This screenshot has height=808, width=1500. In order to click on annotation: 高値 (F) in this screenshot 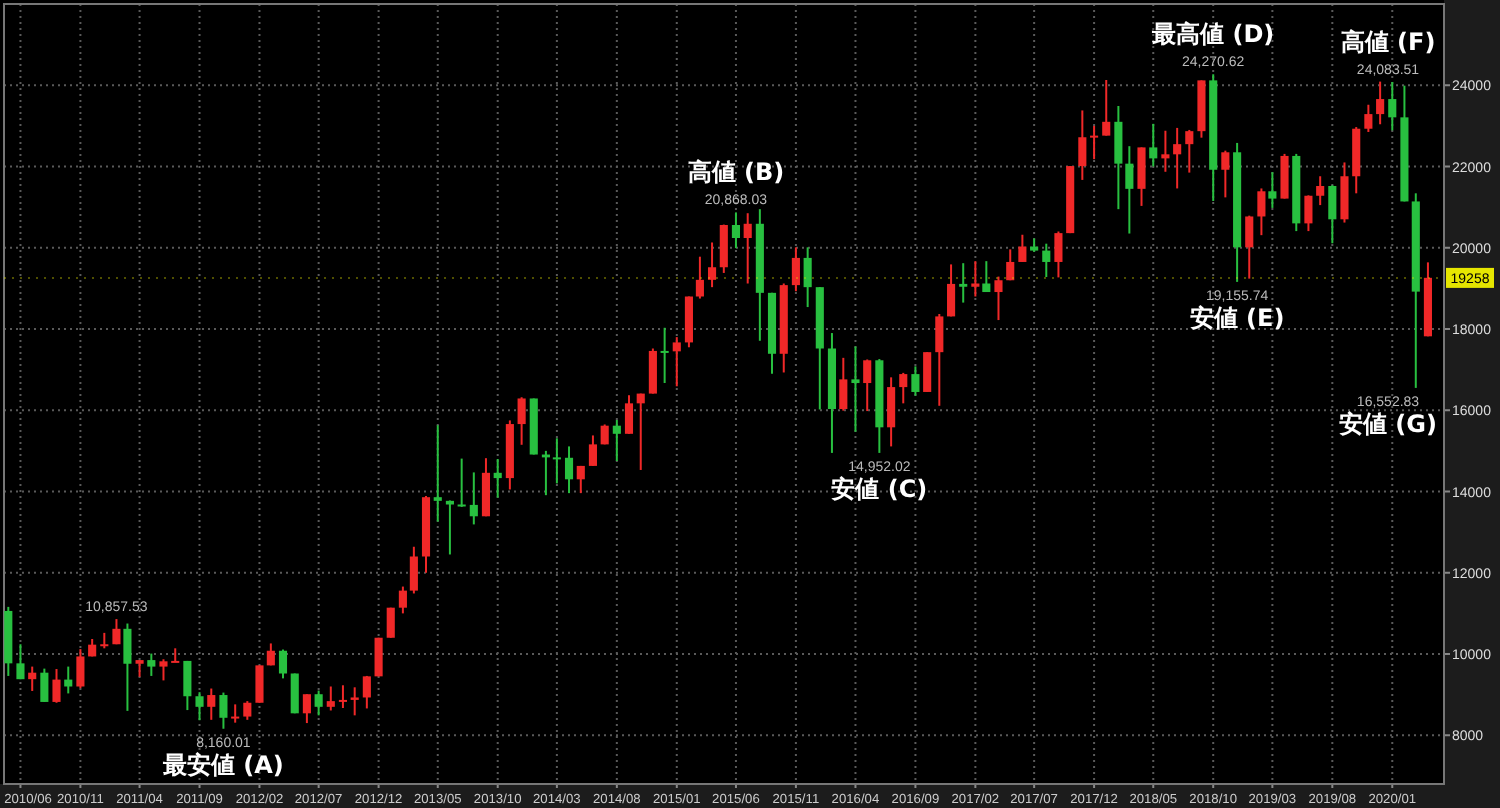, I will do `click(1388, 42)`.